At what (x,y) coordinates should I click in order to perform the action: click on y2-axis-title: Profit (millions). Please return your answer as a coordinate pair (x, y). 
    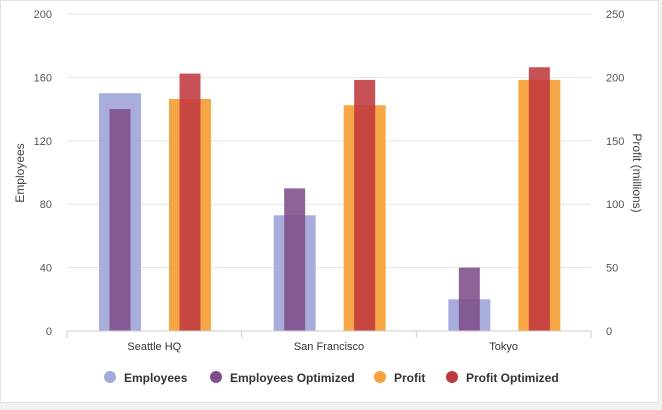
    Looking at the image, I should click on (637, 172).